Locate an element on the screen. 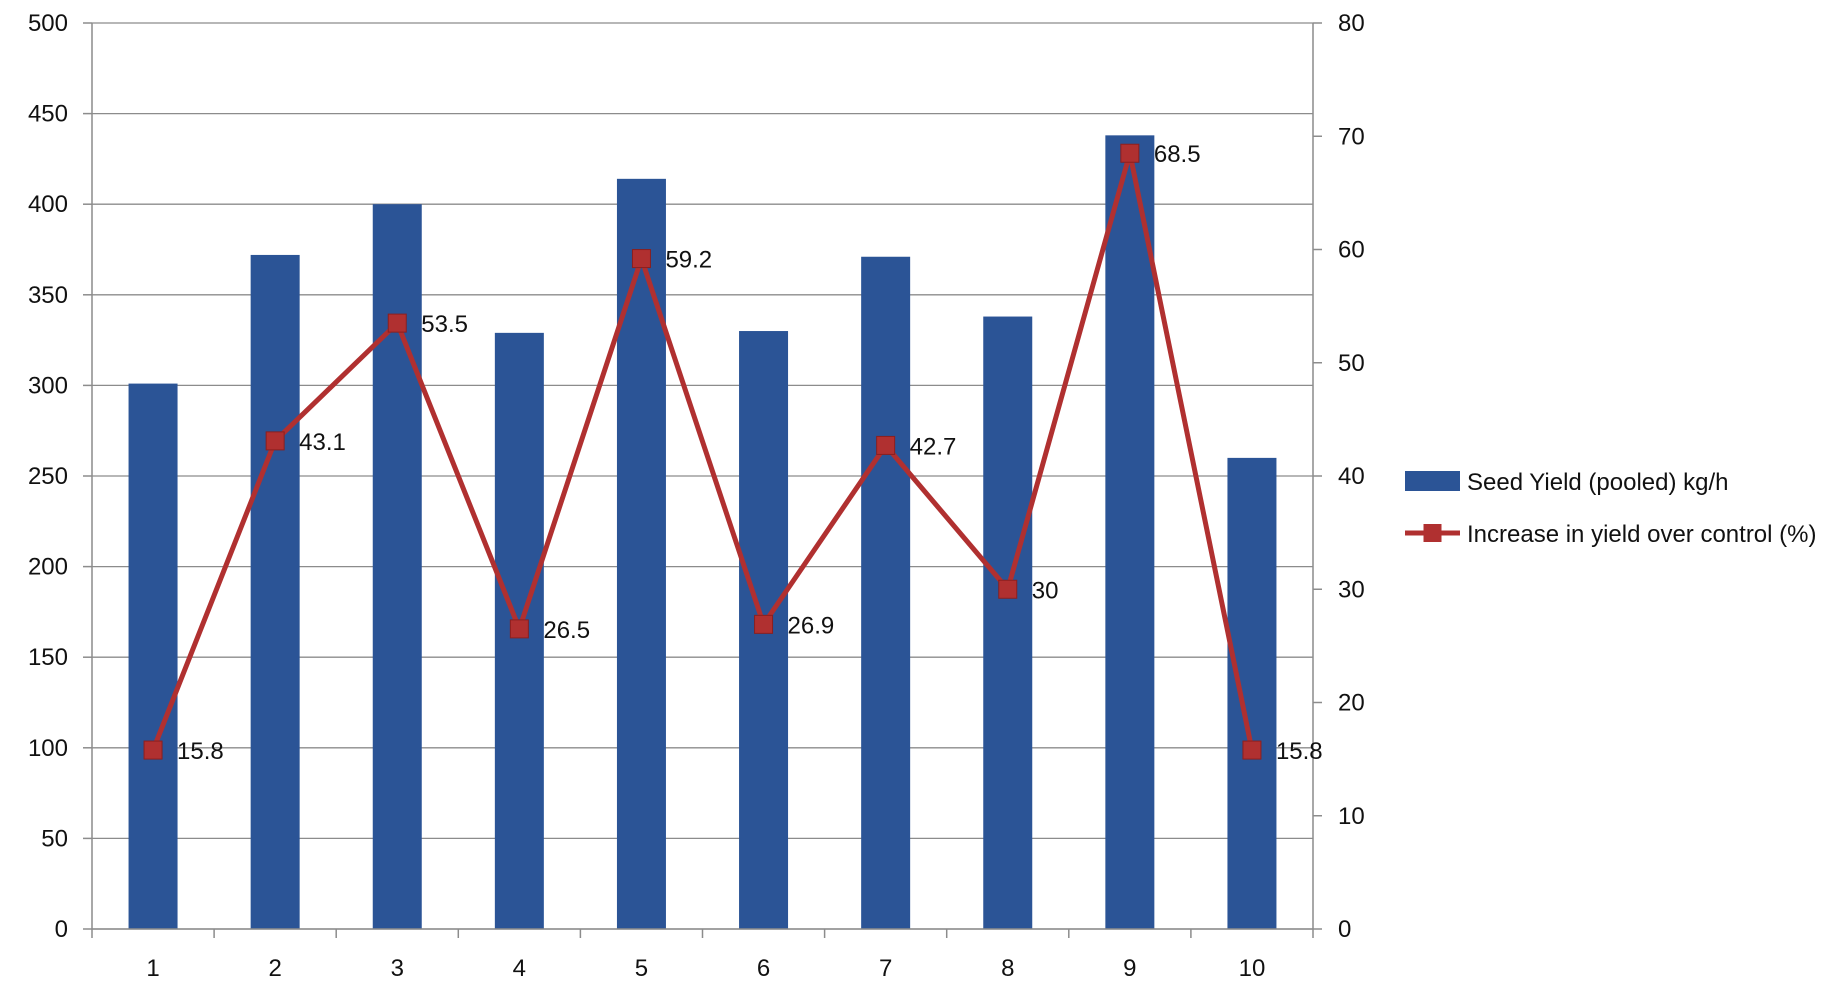  right-tick-label: 10 is located at coordinates (1351, 816).